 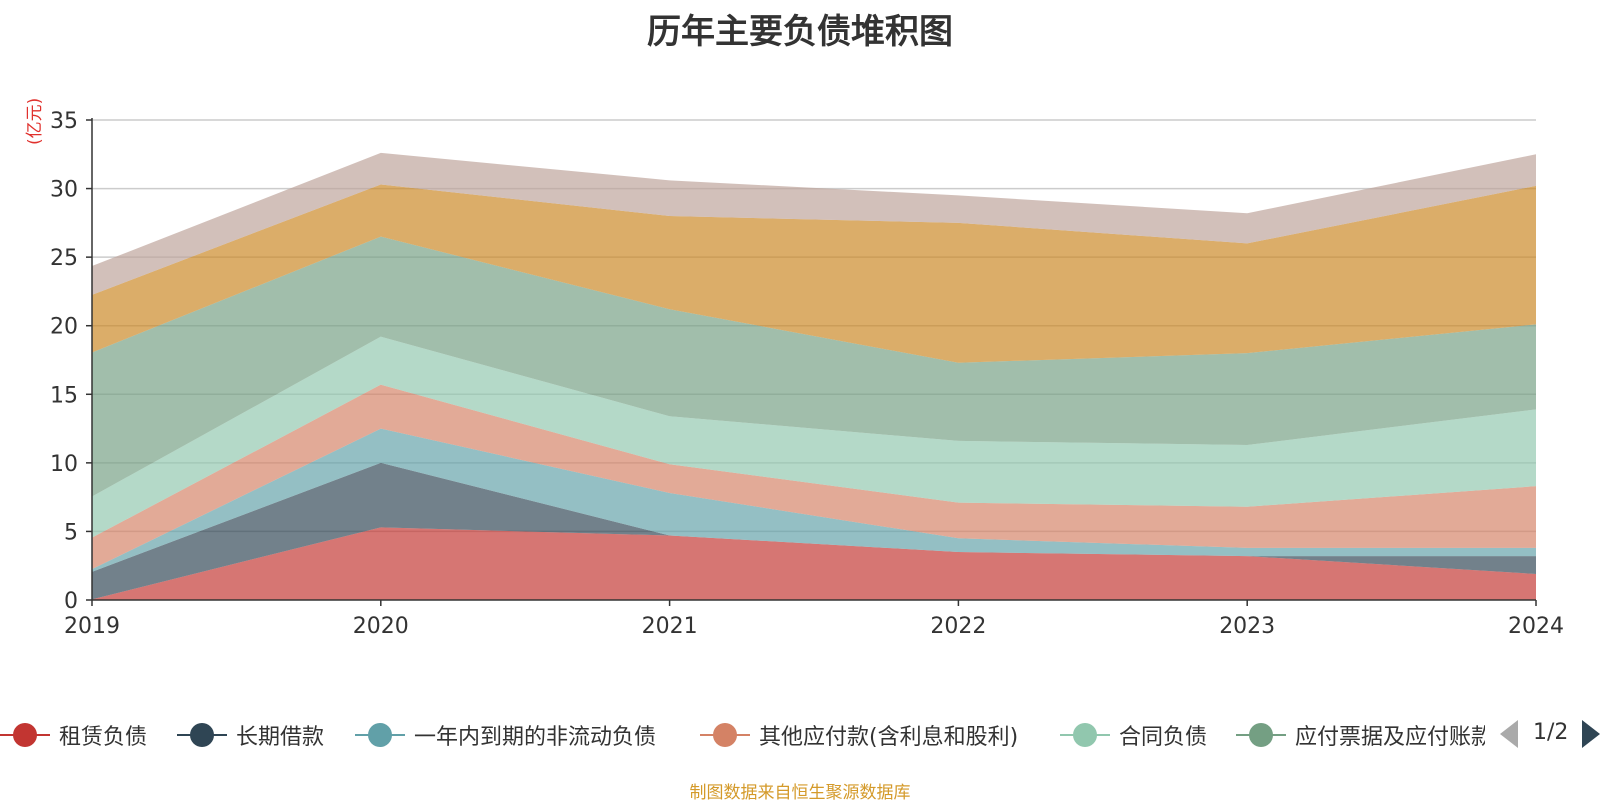 I want to click on y-tick-label: 35, so click(x=64, y=121).